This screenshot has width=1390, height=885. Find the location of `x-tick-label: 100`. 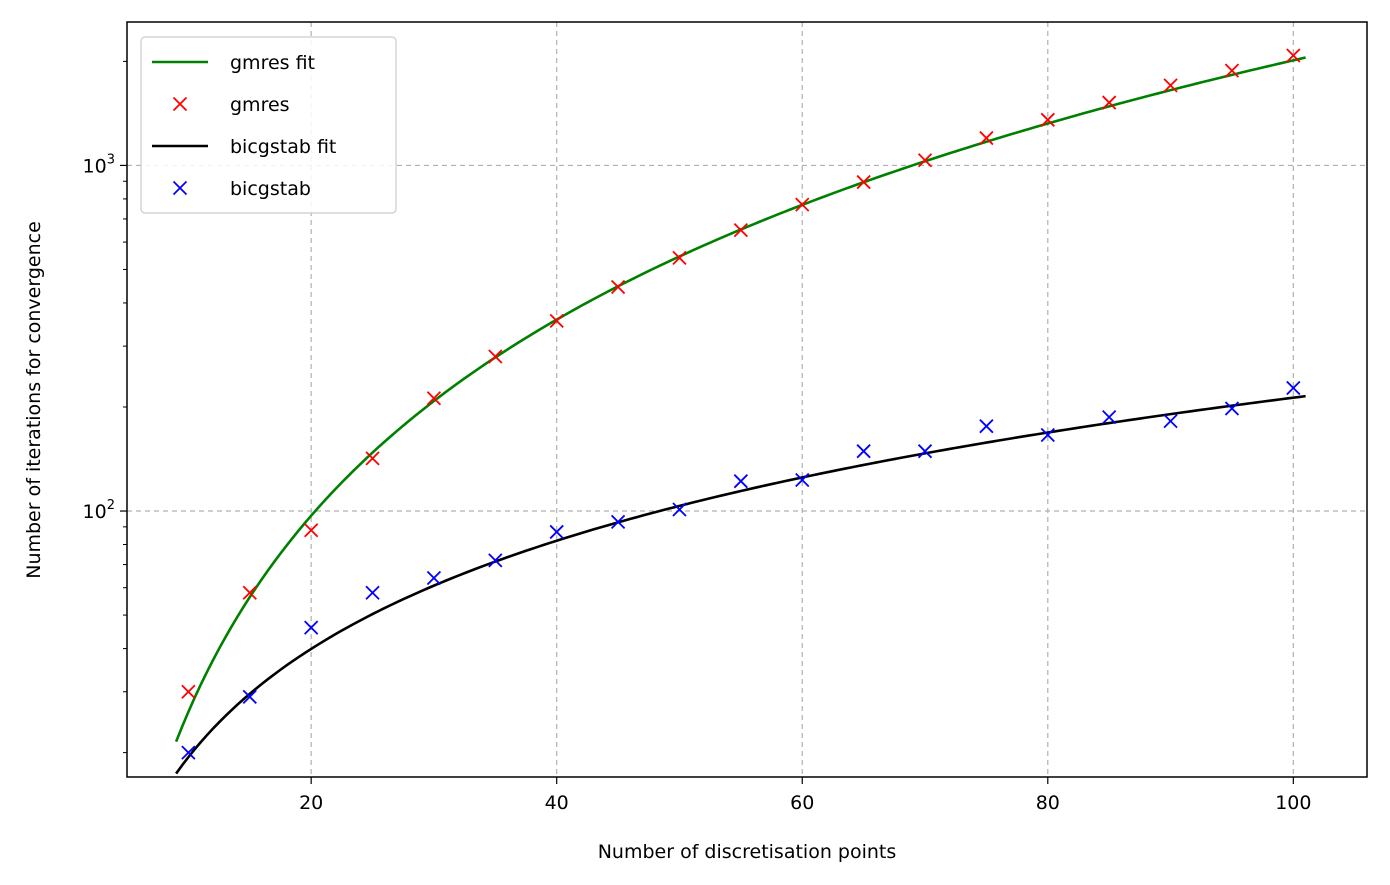

x-tick-label: 100 is located at coordinates (1293, 803).